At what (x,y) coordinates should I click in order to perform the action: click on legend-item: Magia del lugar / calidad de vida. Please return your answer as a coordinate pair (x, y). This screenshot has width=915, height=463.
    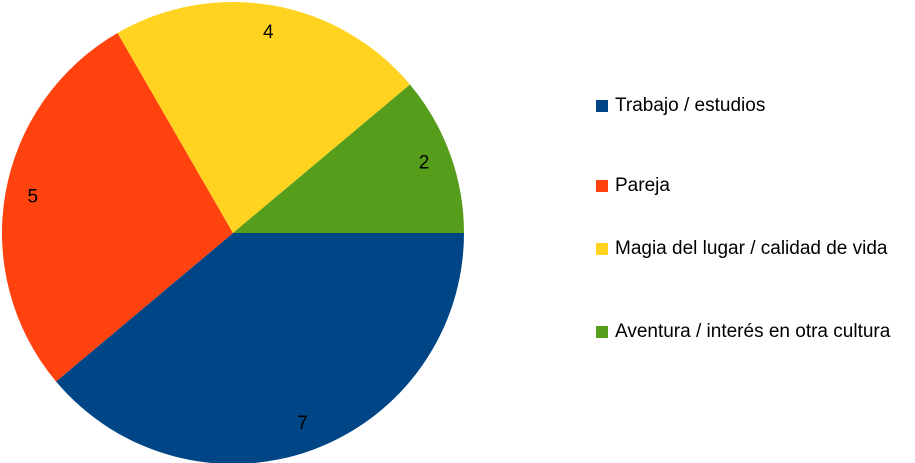
    Looking at the image, I should click on (751, 248).